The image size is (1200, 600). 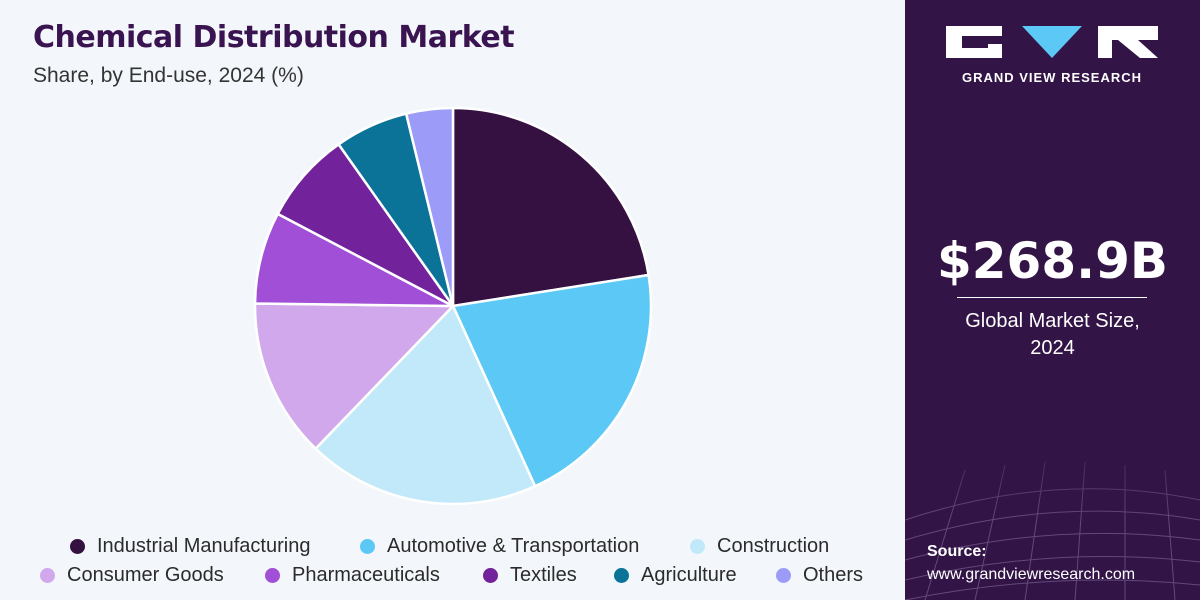 What do you see at coordinates (1052, 42) in the screenshot?
I see `logo-icon` at bounding box center [1052, 42].